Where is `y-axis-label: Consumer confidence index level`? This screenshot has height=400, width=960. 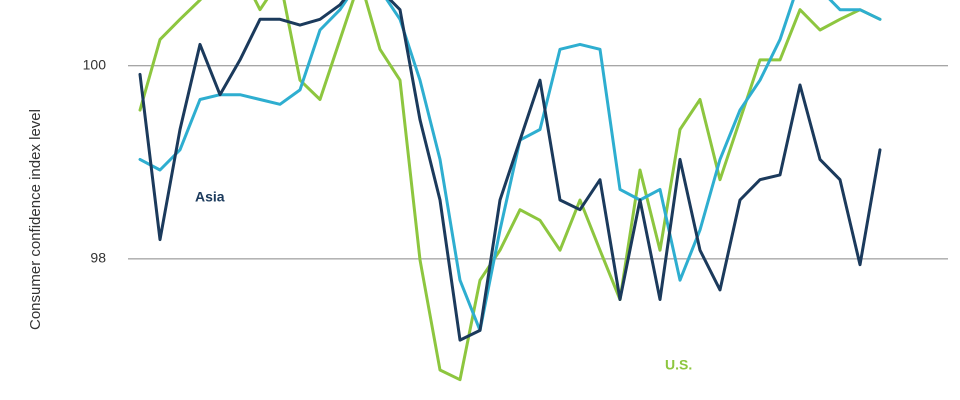
y-axis-label: Consumer confidence index level is located at coordinates (35, 219).